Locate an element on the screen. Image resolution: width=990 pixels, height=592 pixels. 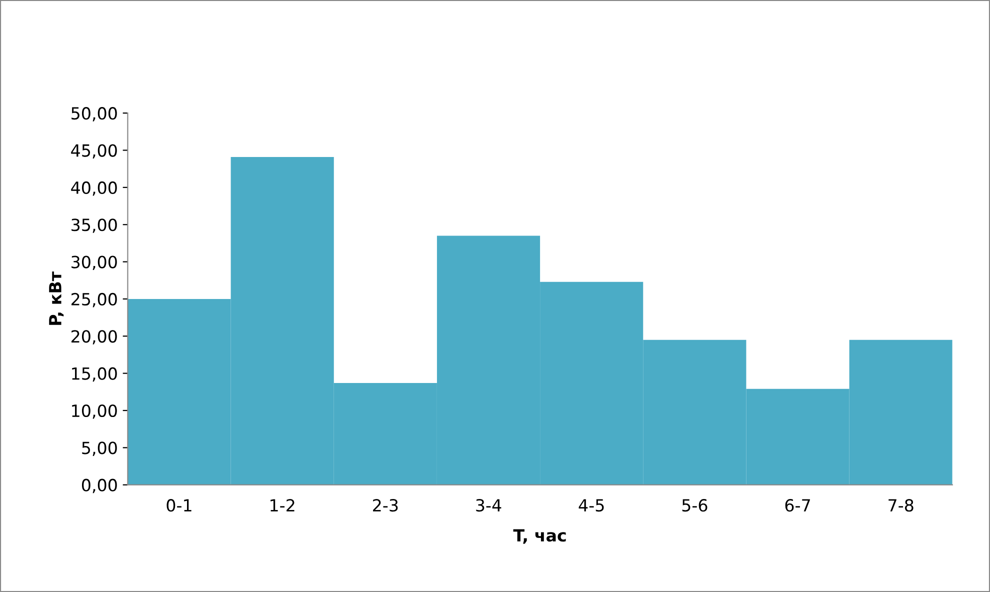
y-tick-label: 50,00 is located at coordinates (94, 114).